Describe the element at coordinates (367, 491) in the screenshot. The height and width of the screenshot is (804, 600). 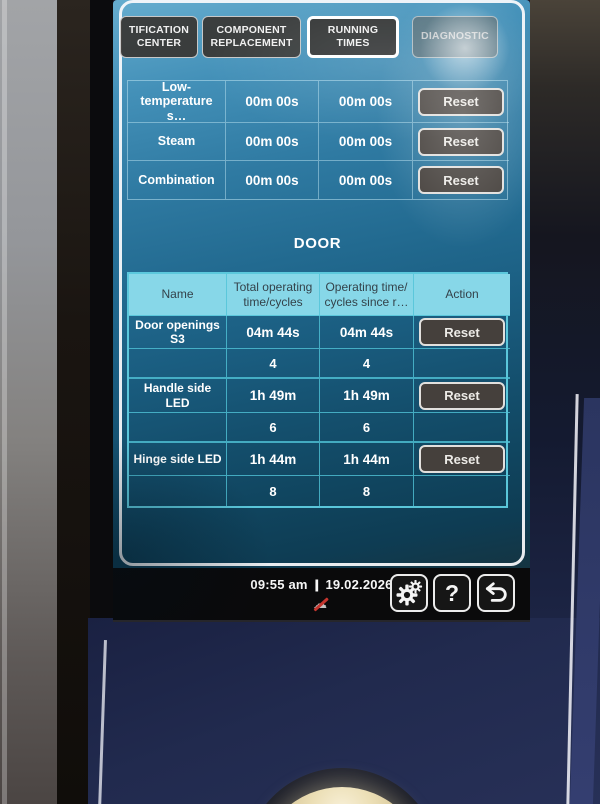
I see `since-cycles-cell: 8` at that location.